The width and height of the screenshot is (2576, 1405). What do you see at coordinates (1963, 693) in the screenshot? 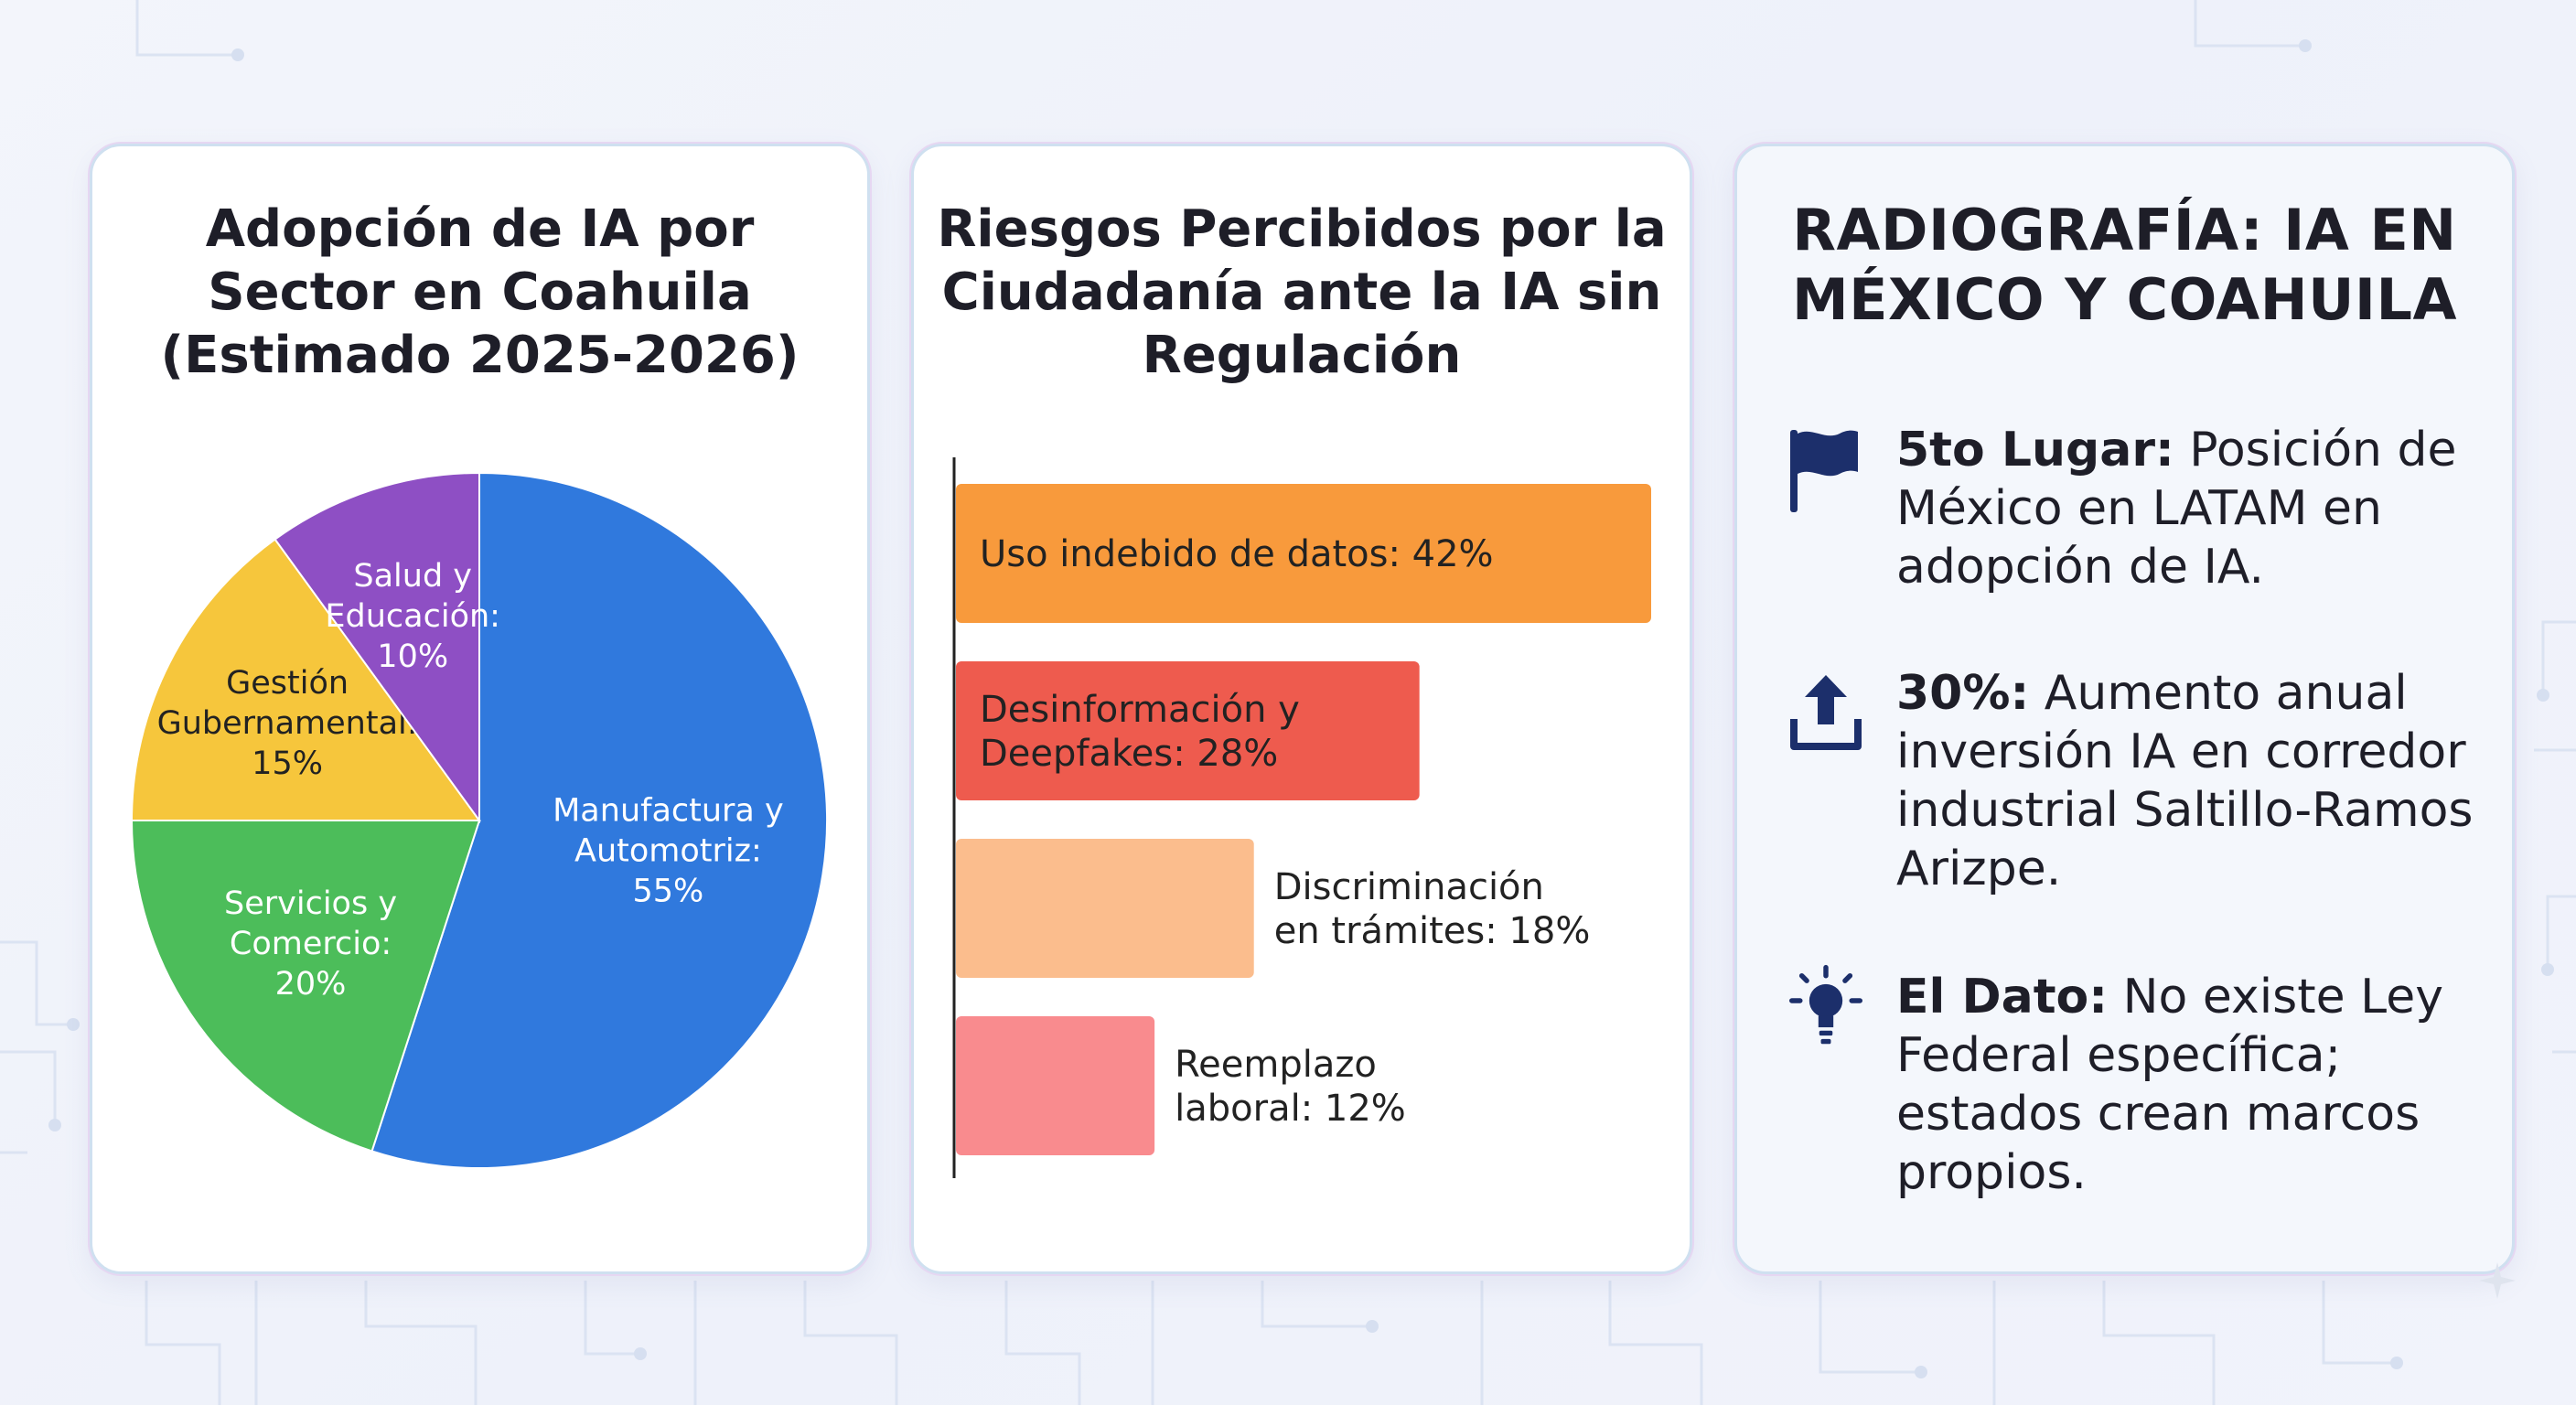
I see `fact-bold: 30%:` at bounding box center [1963, 693].